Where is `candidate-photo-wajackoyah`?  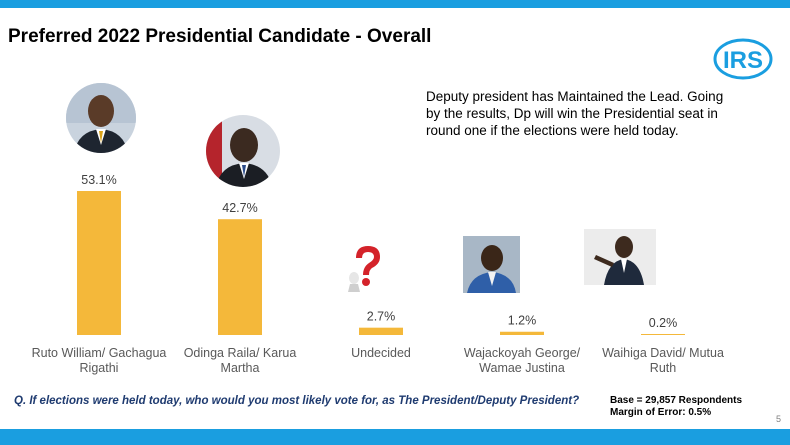 candidate-photo-wajackoyah is located at coordinates (491, 264).